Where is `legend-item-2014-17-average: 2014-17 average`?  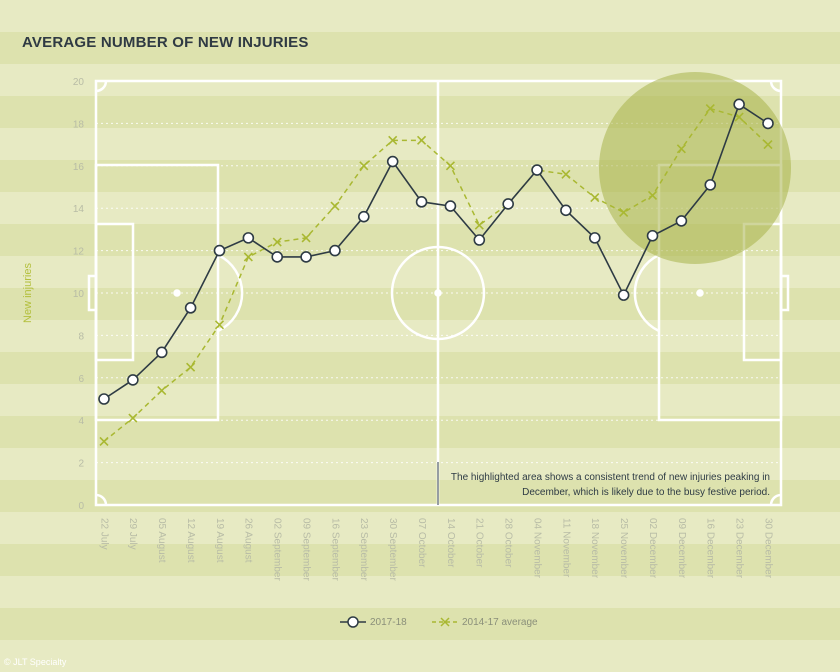 legend-item-2014-17-average: 2014-17 average is located at coordinates (485, 622).